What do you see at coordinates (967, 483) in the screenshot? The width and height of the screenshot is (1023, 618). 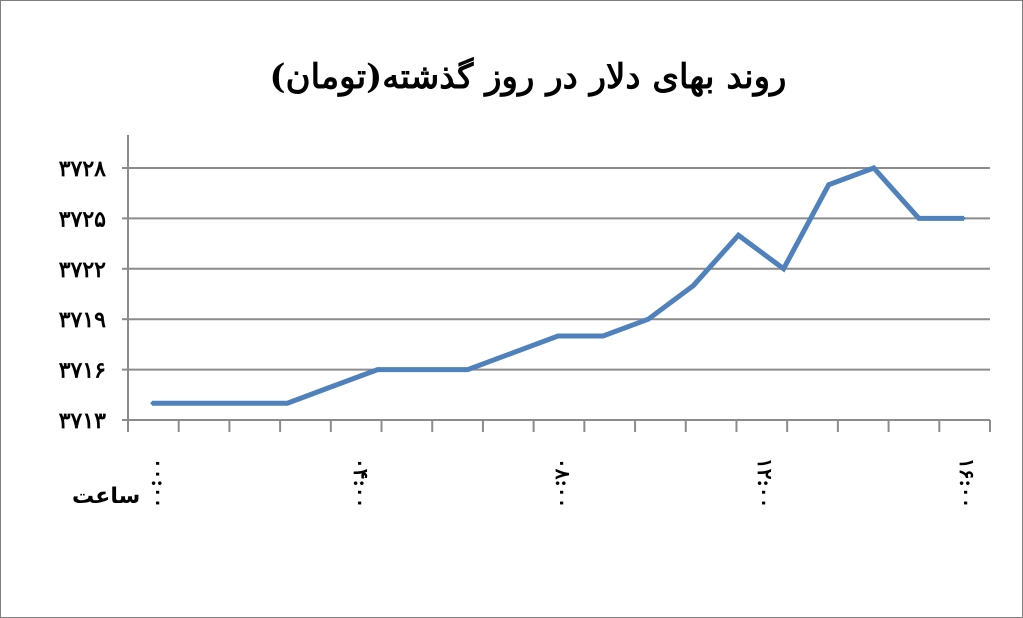 I see `x-tick-label: ۱۶:۰۰` at bounding box center [967, 483].